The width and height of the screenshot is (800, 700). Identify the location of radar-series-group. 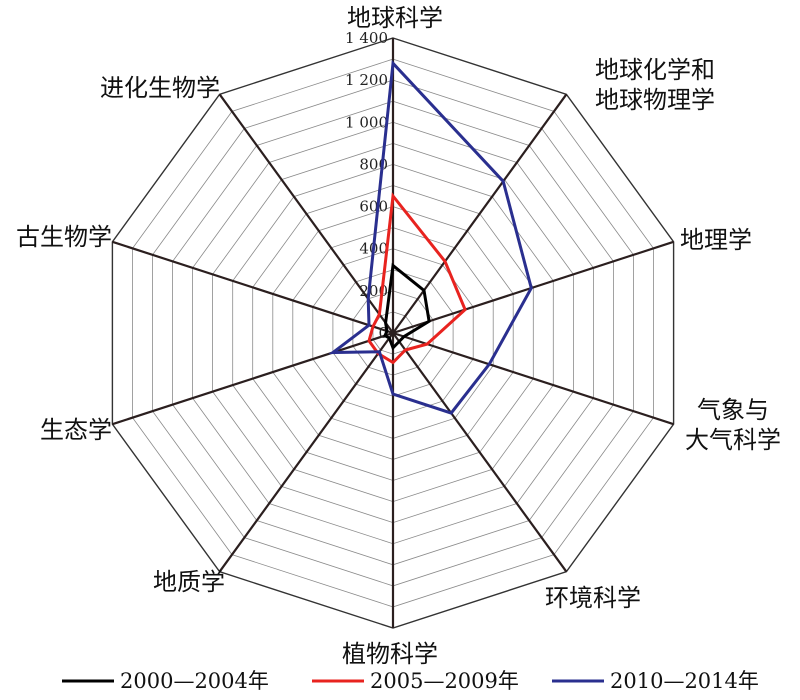
(430, 237).